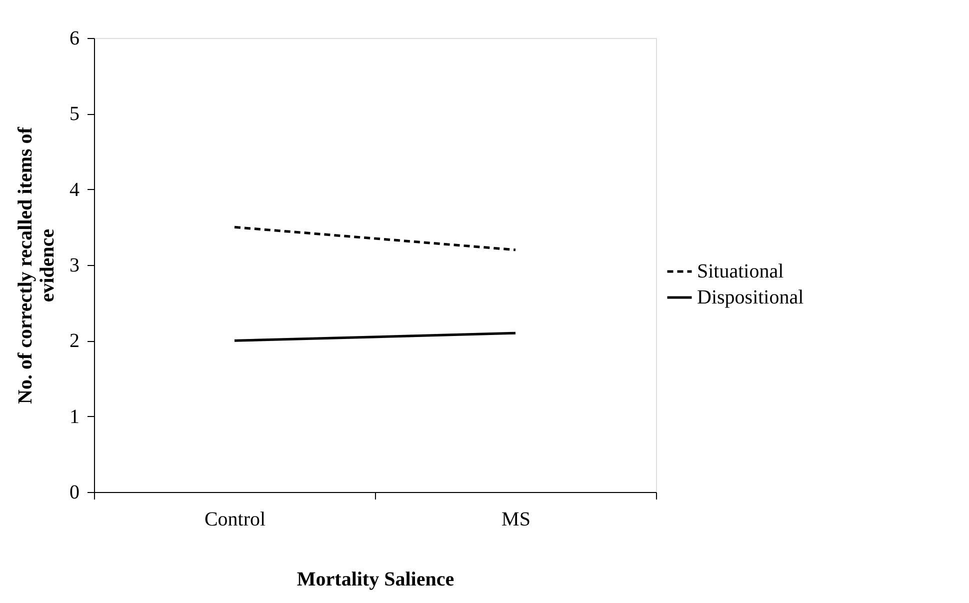 The image size is (969, 603). Describe the element at coordinates (36, 265) in the screenshot. I see `y-axis-title: No. of correctly recalled items of evidence` at that location.